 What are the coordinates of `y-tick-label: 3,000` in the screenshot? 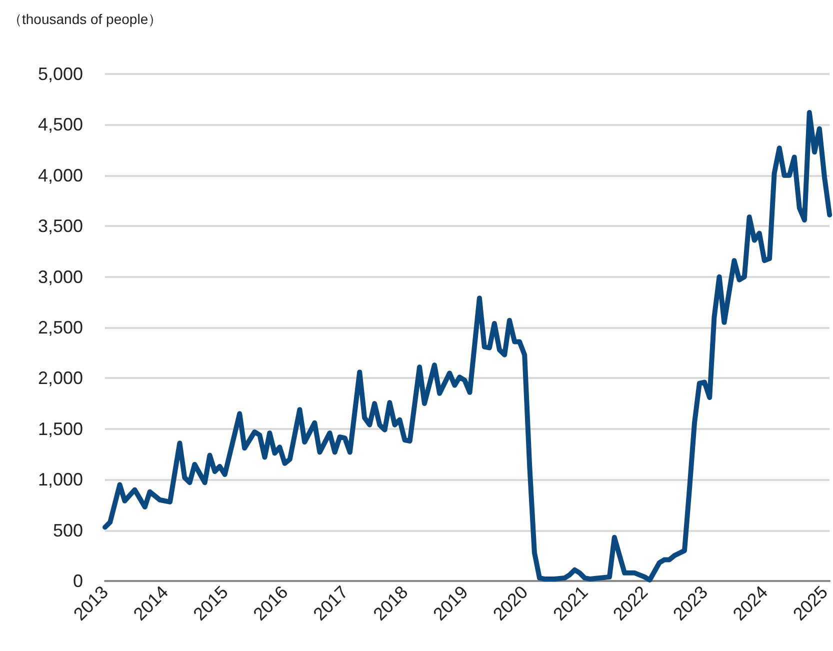 It's located at (60, 276).